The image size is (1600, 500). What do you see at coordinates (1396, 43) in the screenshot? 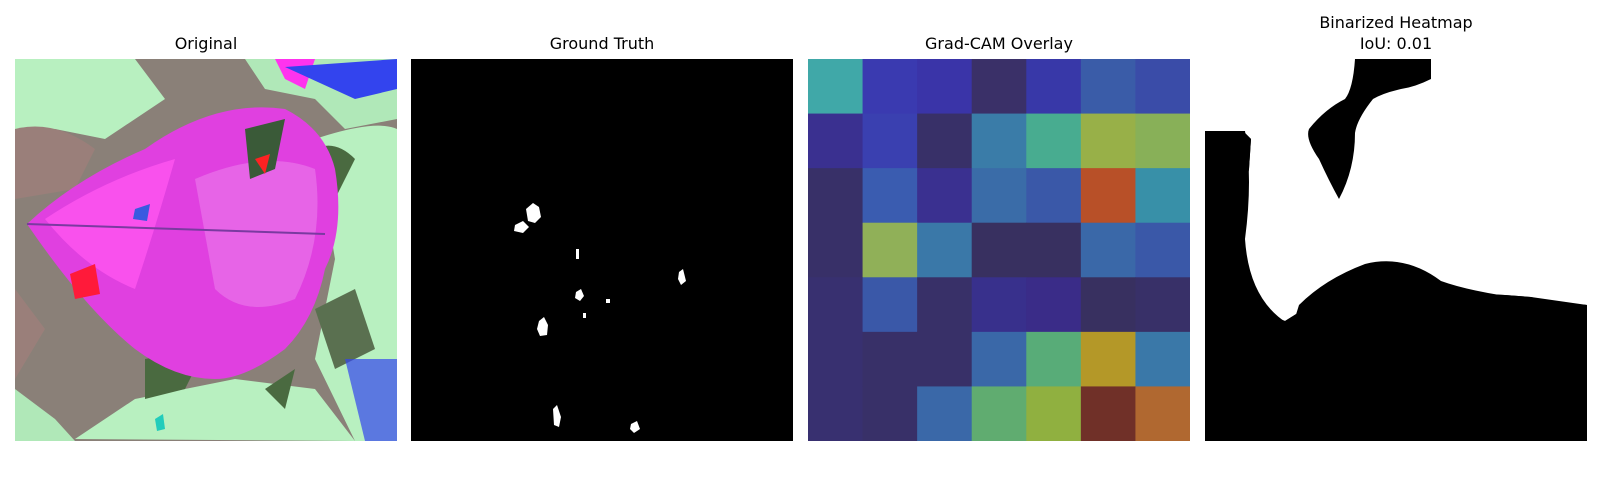
I see `iou-label: IoU: 0.01` at bounding box center [1396, 43].